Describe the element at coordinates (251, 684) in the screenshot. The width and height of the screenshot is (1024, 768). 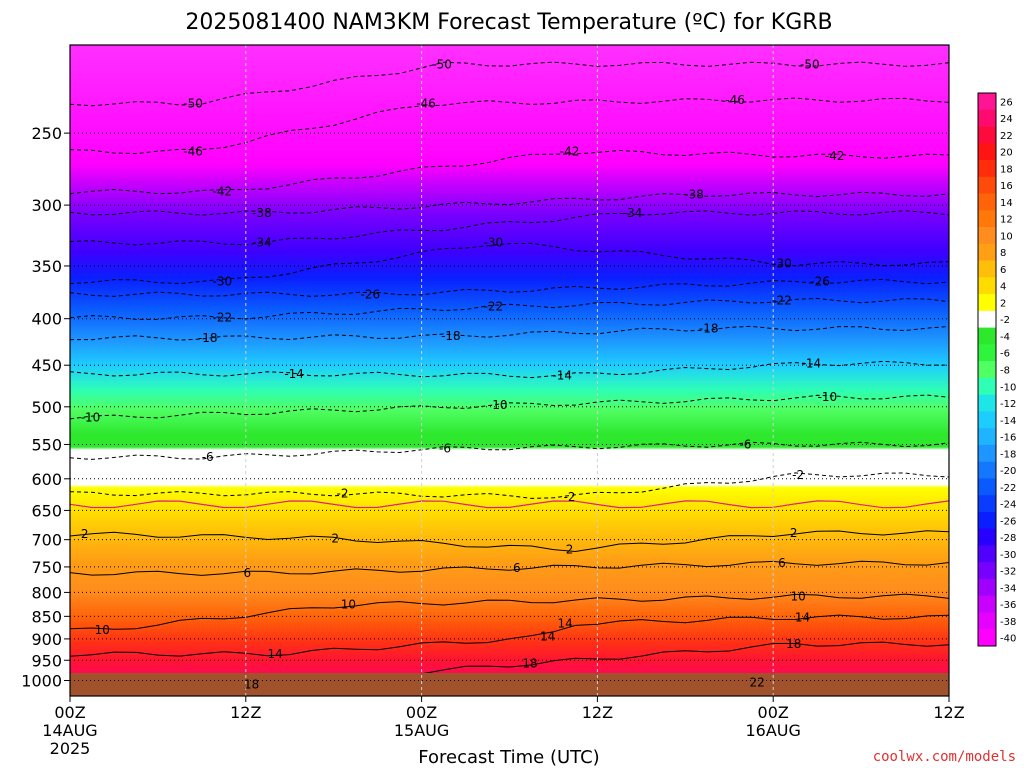
I see `contour-label: 18` at that location.